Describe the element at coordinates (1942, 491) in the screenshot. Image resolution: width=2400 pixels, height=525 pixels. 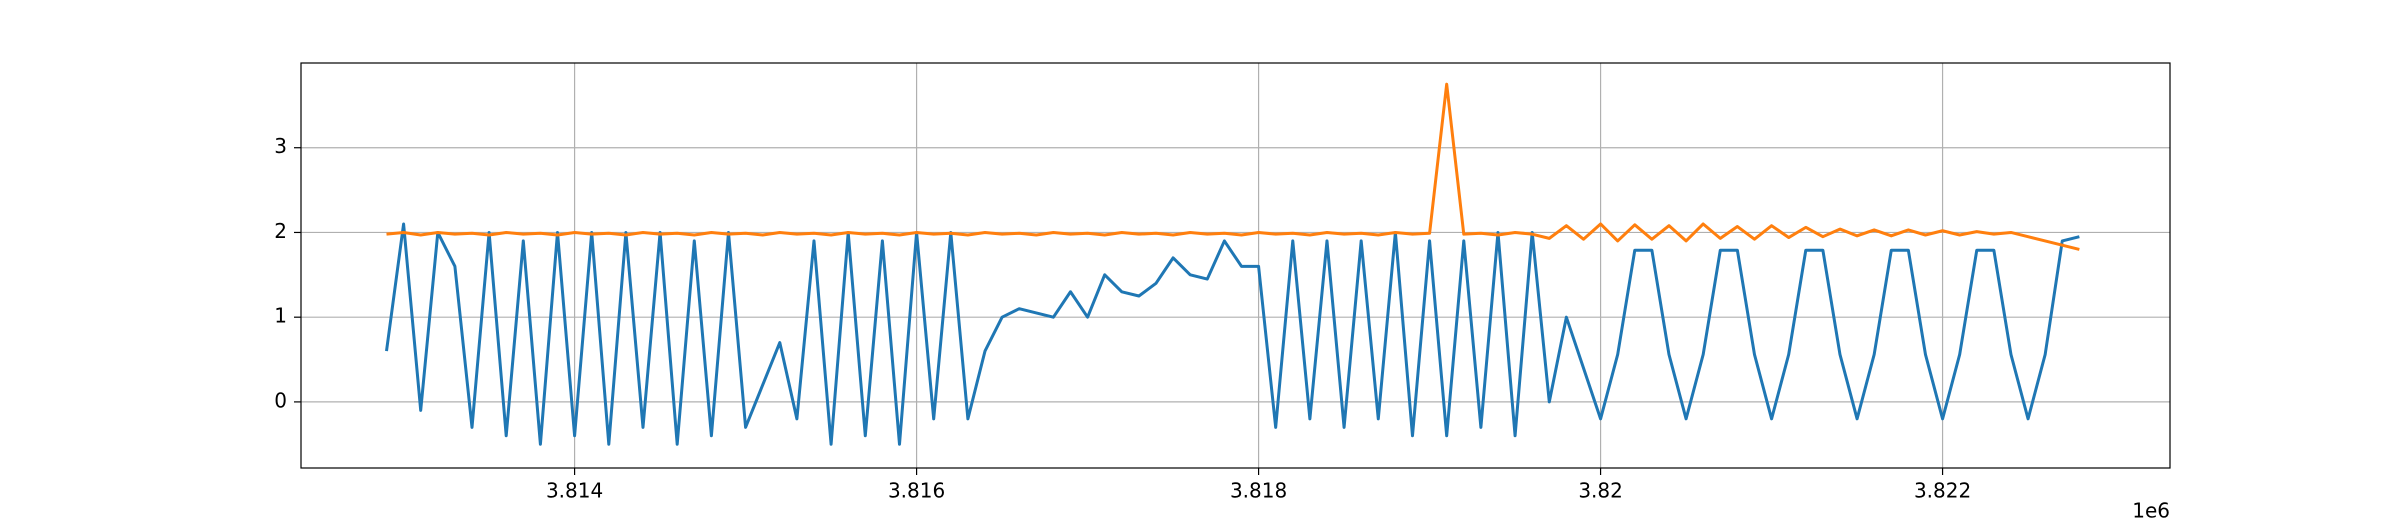
I see `x-tick-label: 3.822` at that location.